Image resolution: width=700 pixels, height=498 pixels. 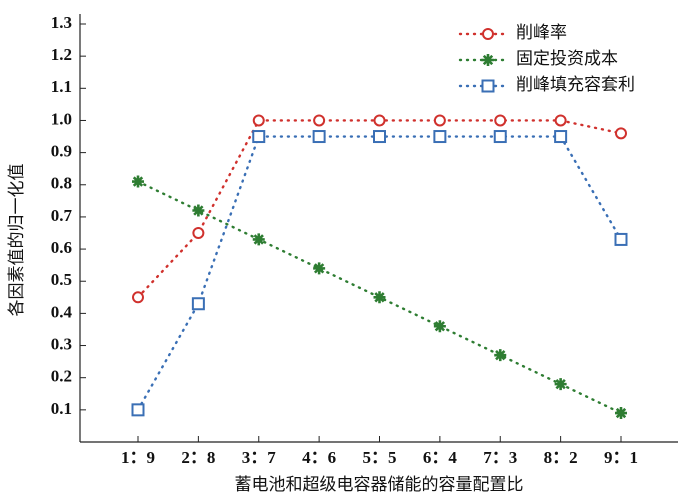 What do you see at coordinates (541, 32) in the screenshot?
I see `legend-label: 削峰率` at bounding box center [541, 32].